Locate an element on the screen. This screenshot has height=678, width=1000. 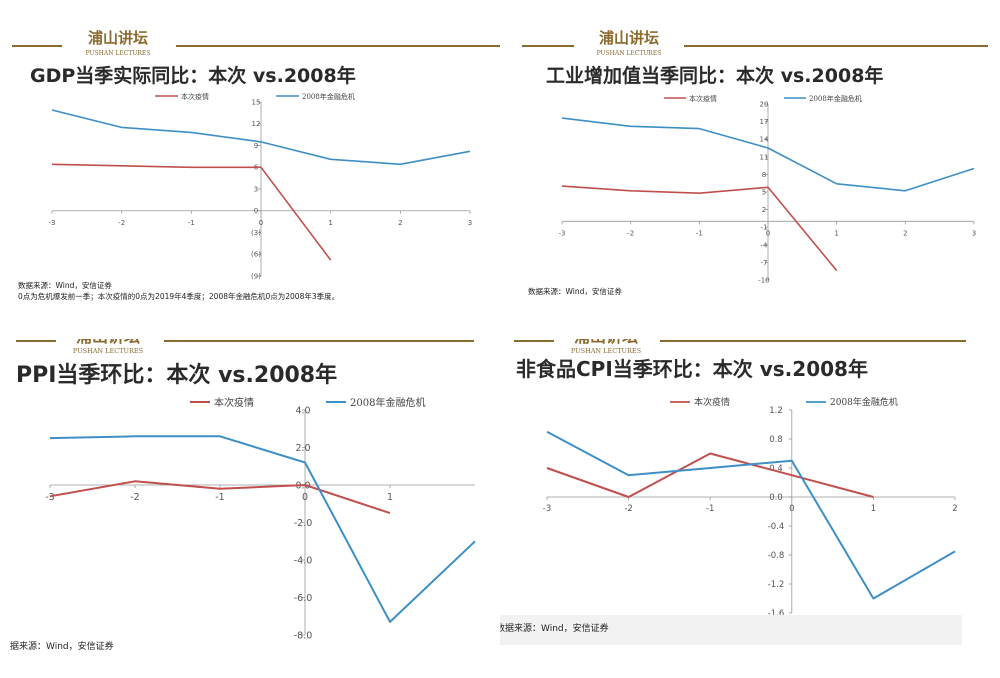
y-tick-label: 0.8 is located at coordinates (776, 440).